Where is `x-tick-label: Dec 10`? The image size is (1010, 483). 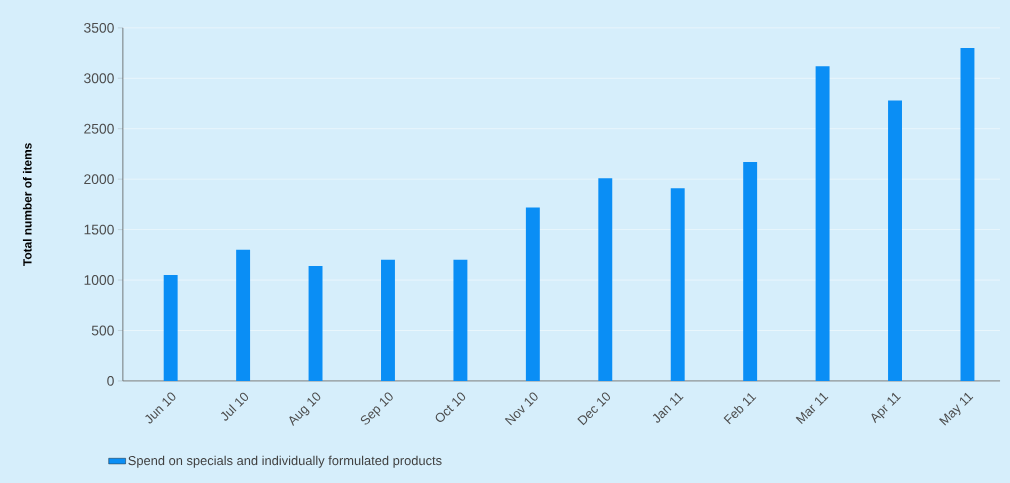
x-tick-label: Dec 10 is located at coordinates (594, 409).